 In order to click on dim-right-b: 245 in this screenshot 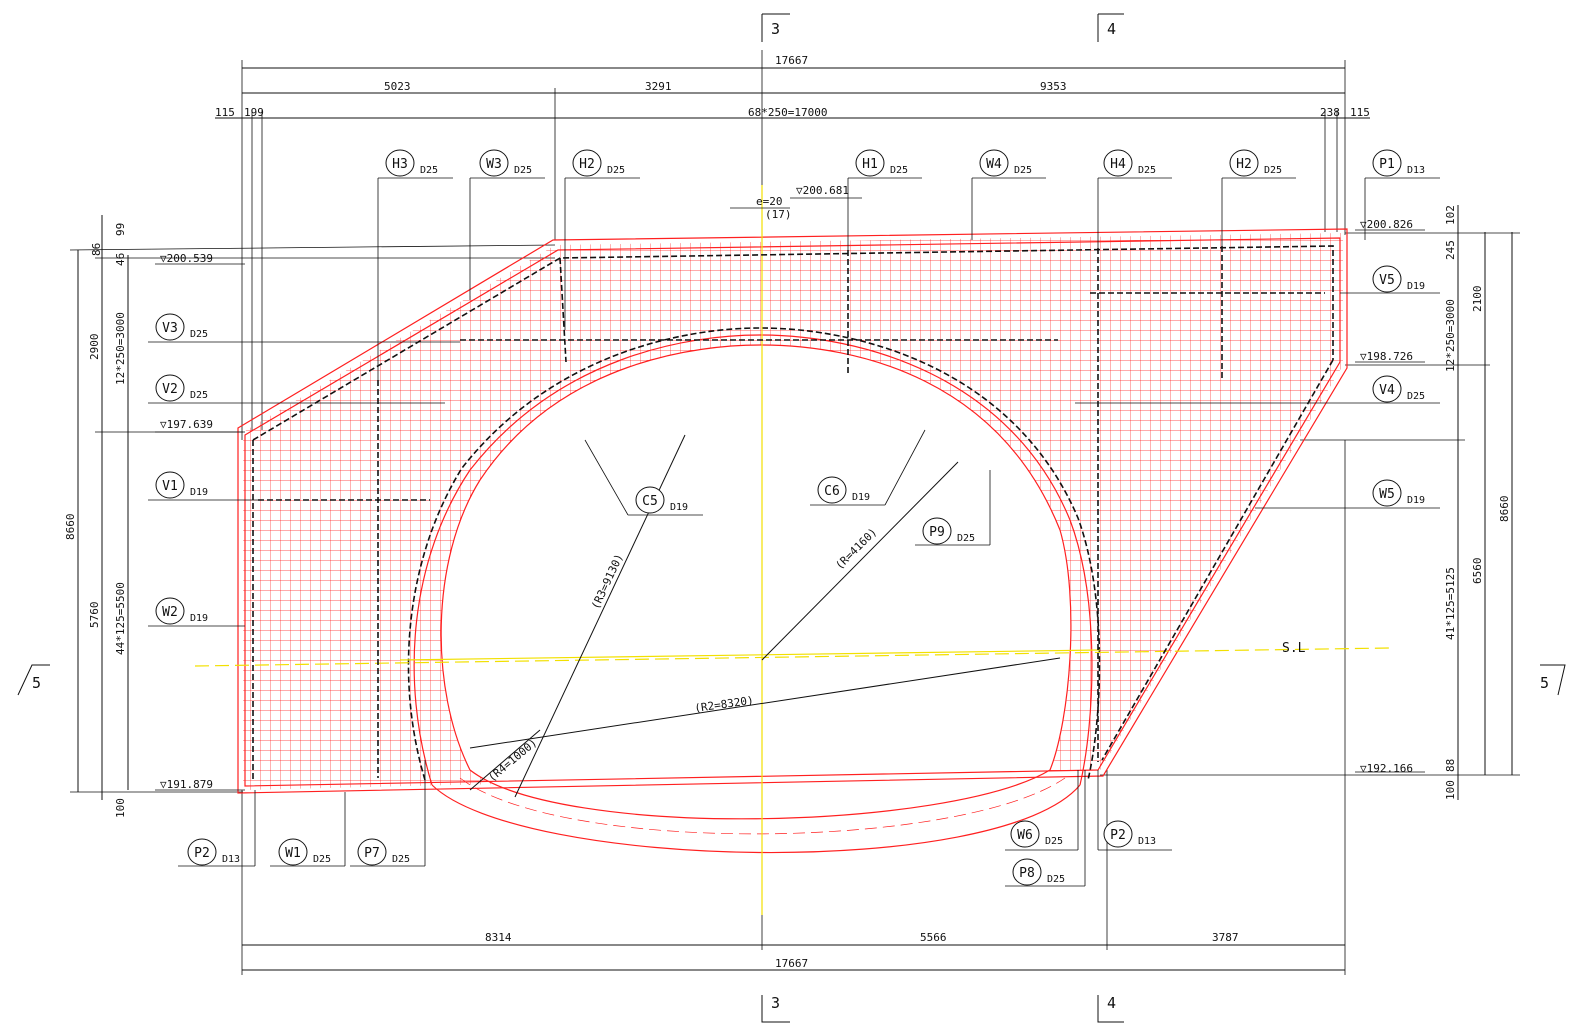, I will do `click(1450, 250)`.